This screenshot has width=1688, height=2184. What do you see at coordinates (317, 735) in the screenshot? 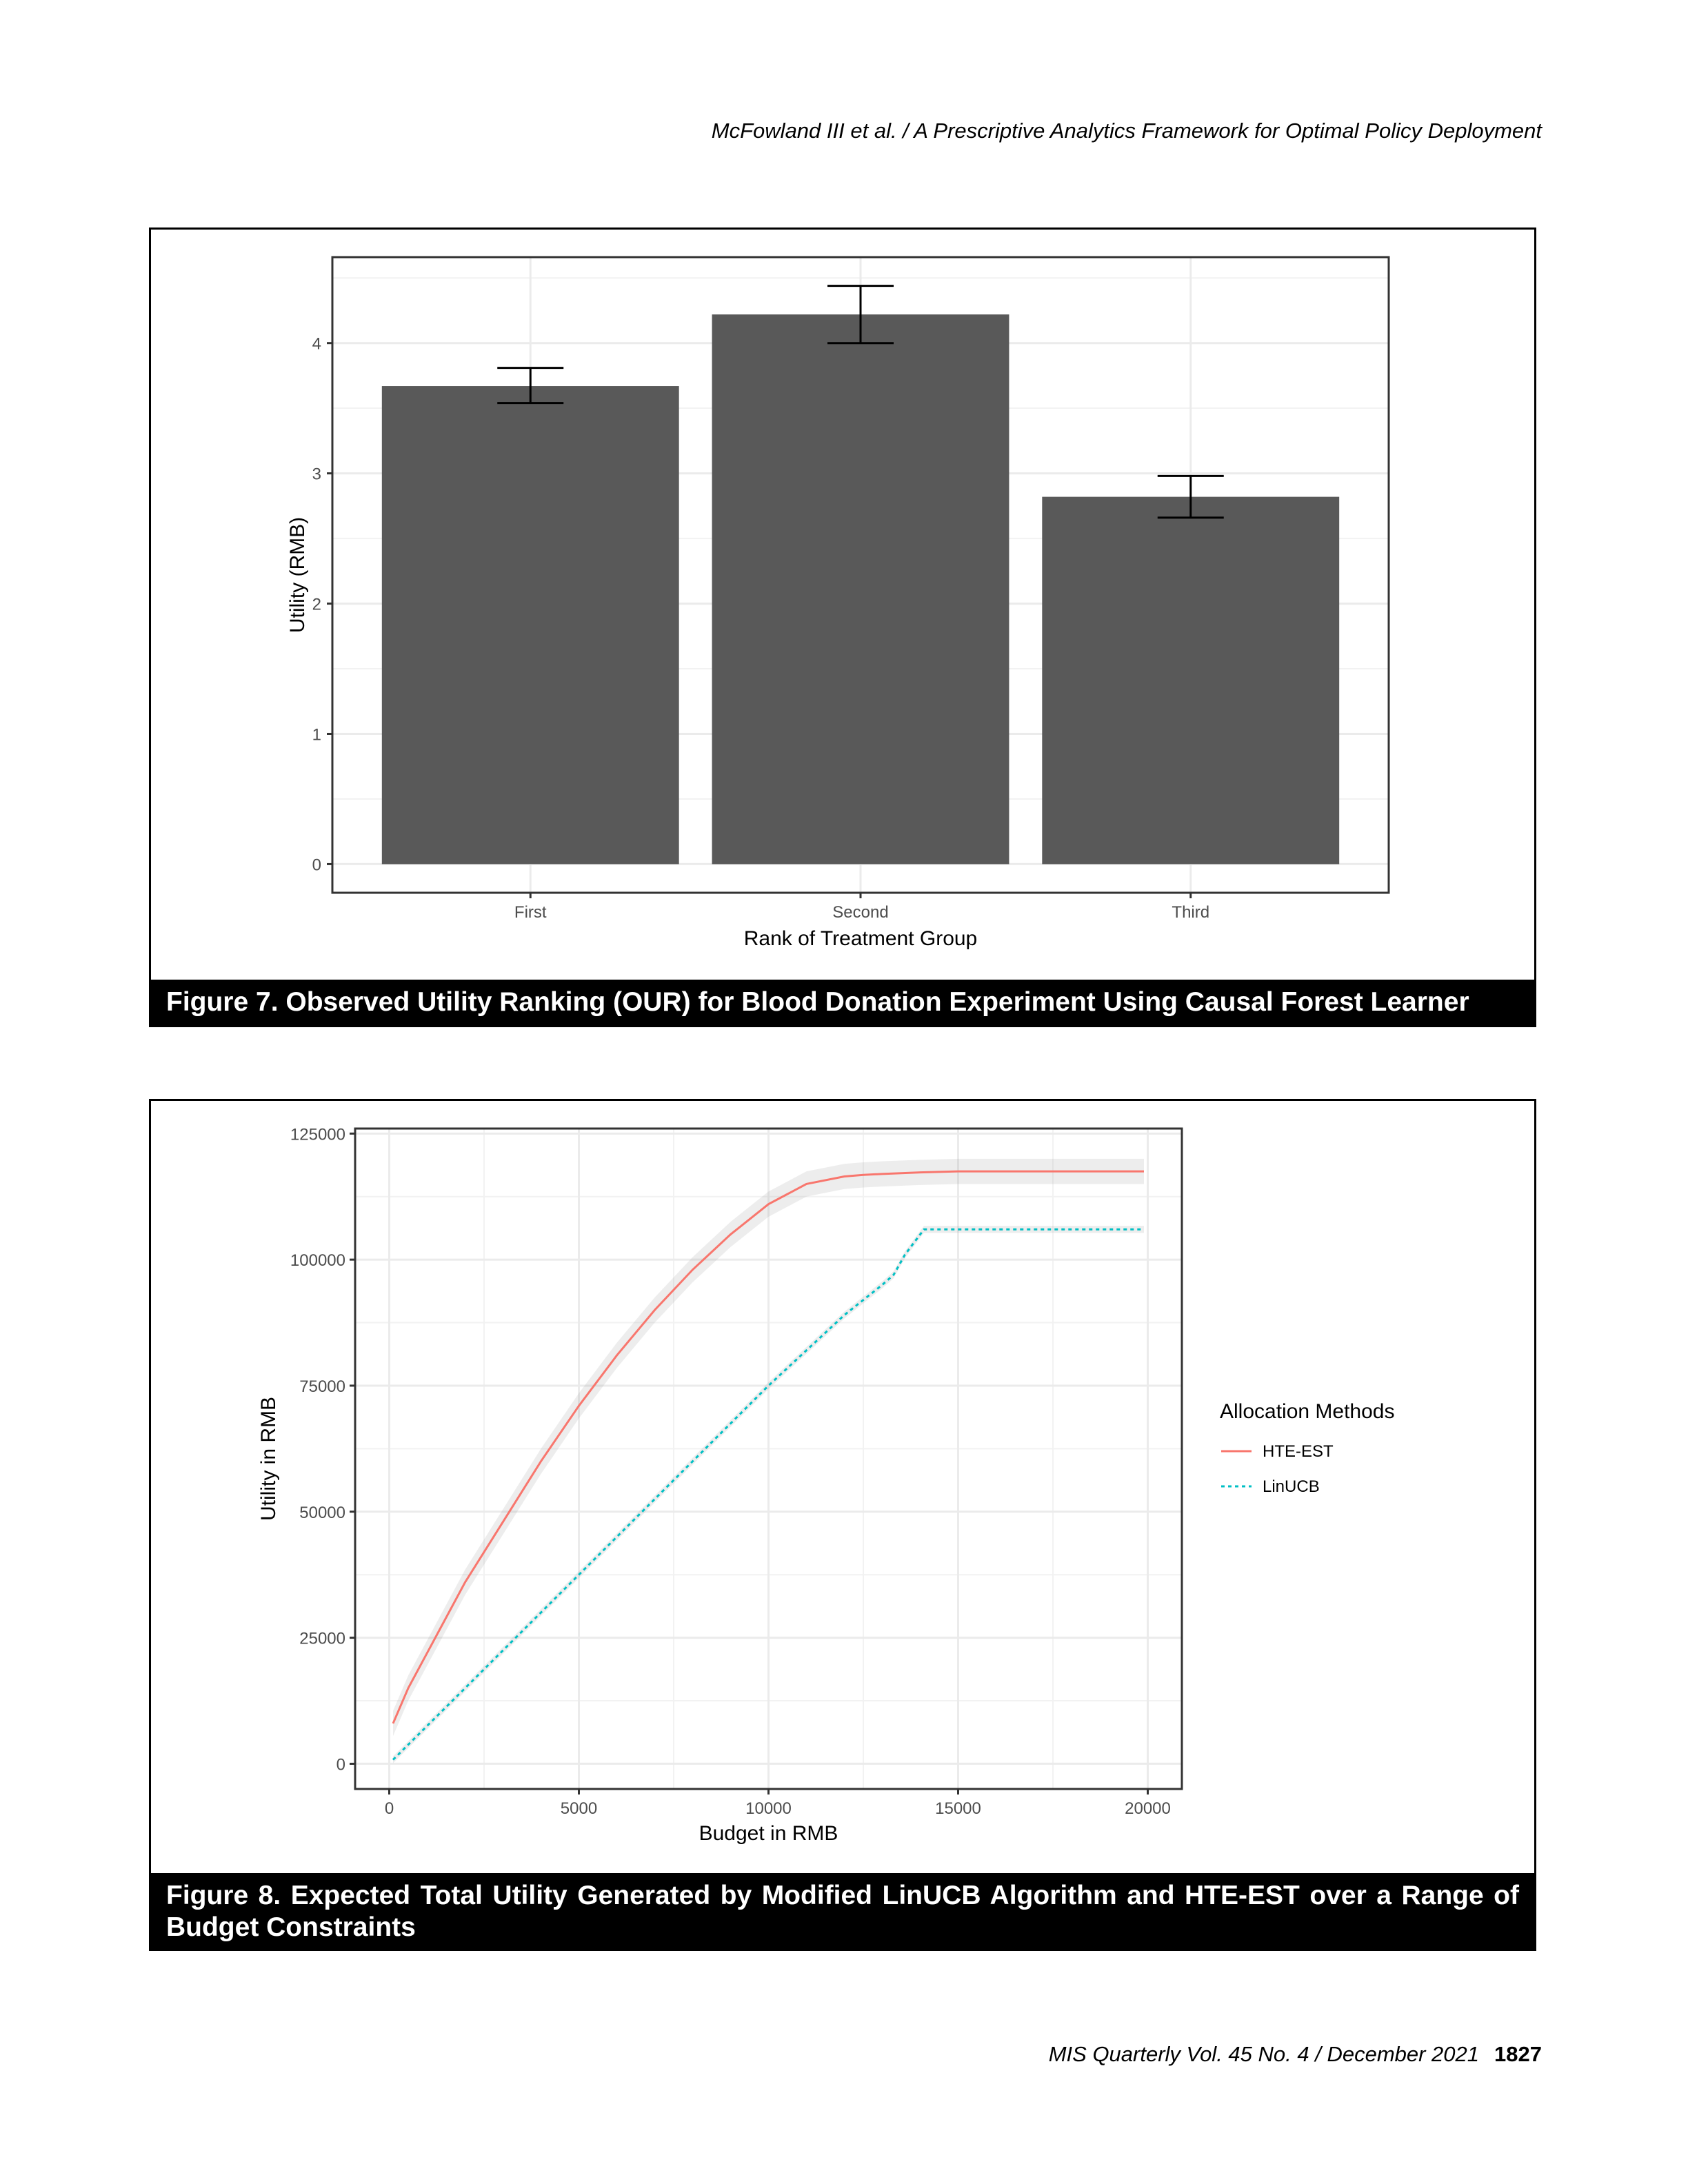
I see `y-tick-label: 1` at bounding box center [317, 735].